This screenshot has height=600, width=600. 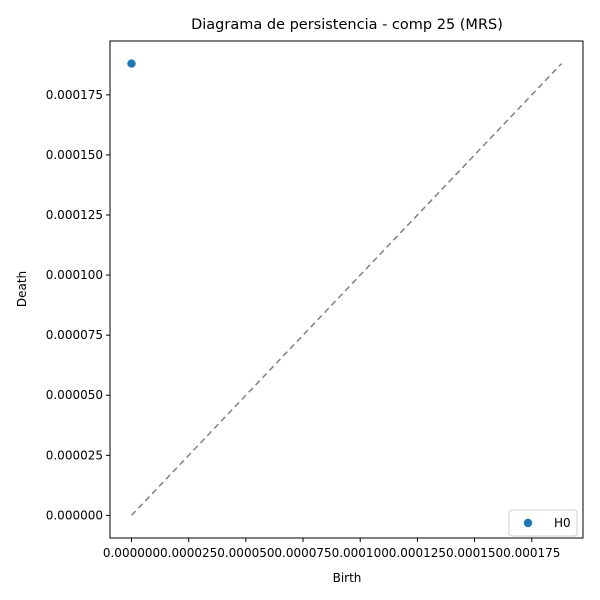 What do you see at coordinates (188, 553) in the screenshot?
I see `x-tick-label: 0.000025` at bounding box center [188, 553].